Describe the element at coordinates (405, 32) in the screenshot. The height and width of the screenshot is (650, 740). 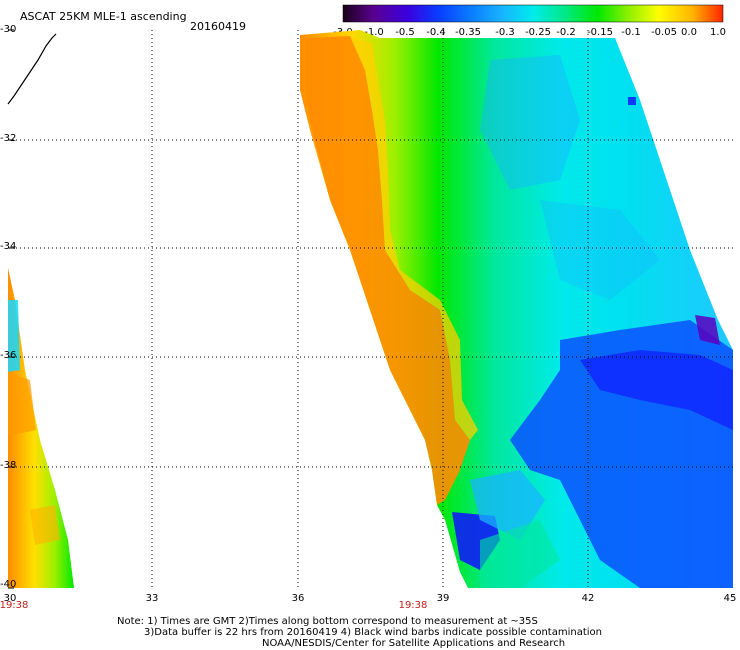
I see `colorbar-label: -0.5` at that location.